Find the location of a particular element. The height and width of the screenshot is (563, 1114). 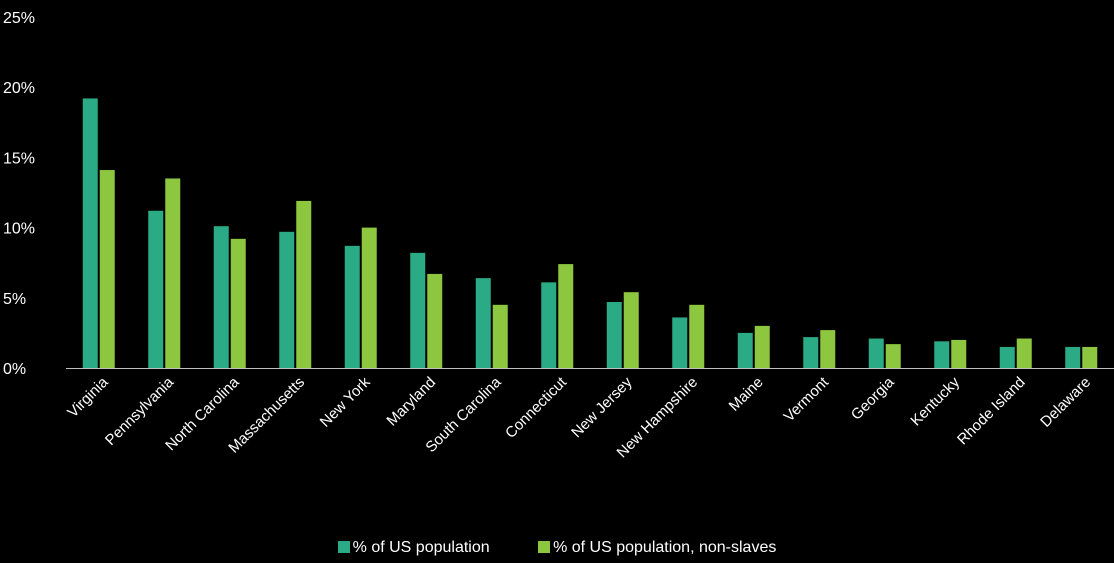

y-tick-label: 25% is located at coordinates (19, 18).